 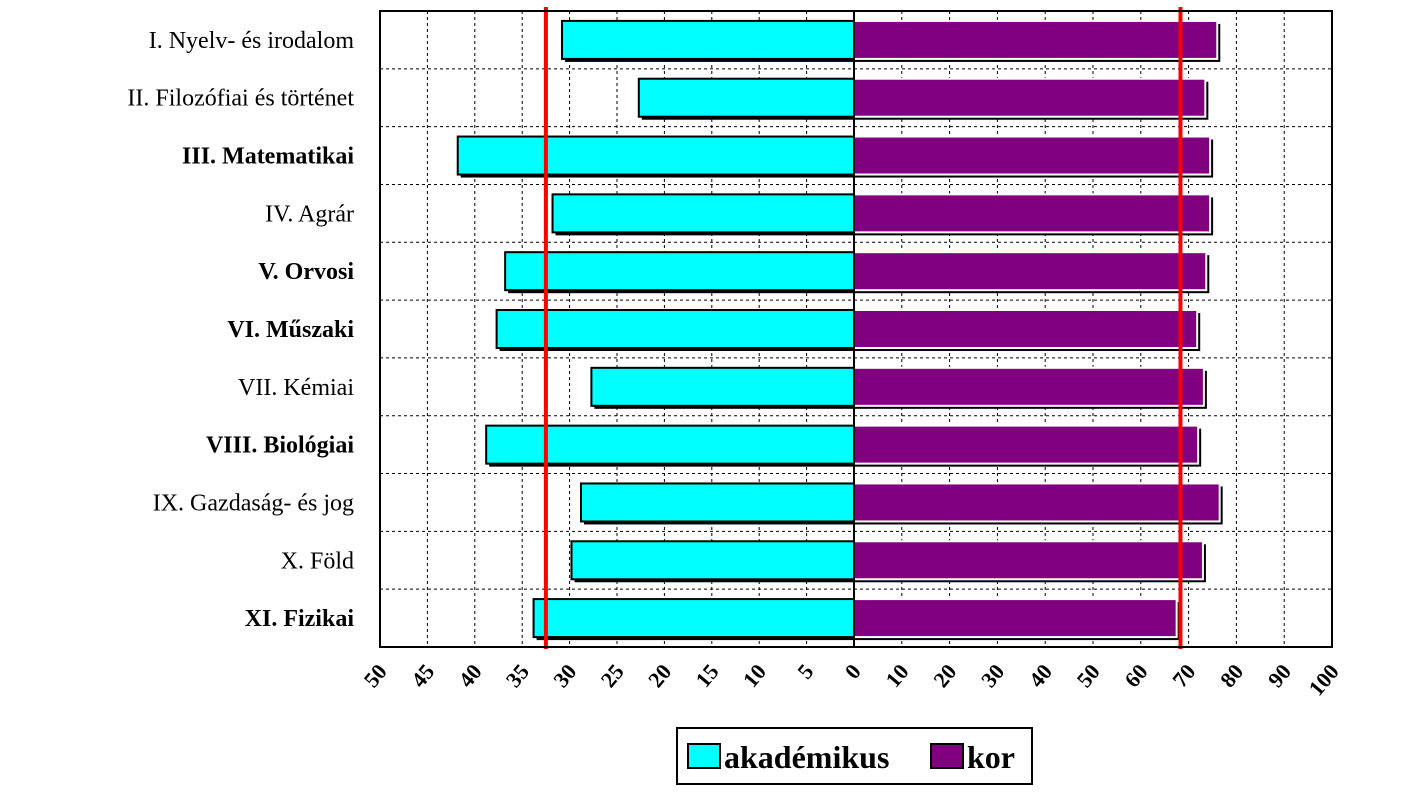 I want to click on legend-frame, so click(x=854, y=756).